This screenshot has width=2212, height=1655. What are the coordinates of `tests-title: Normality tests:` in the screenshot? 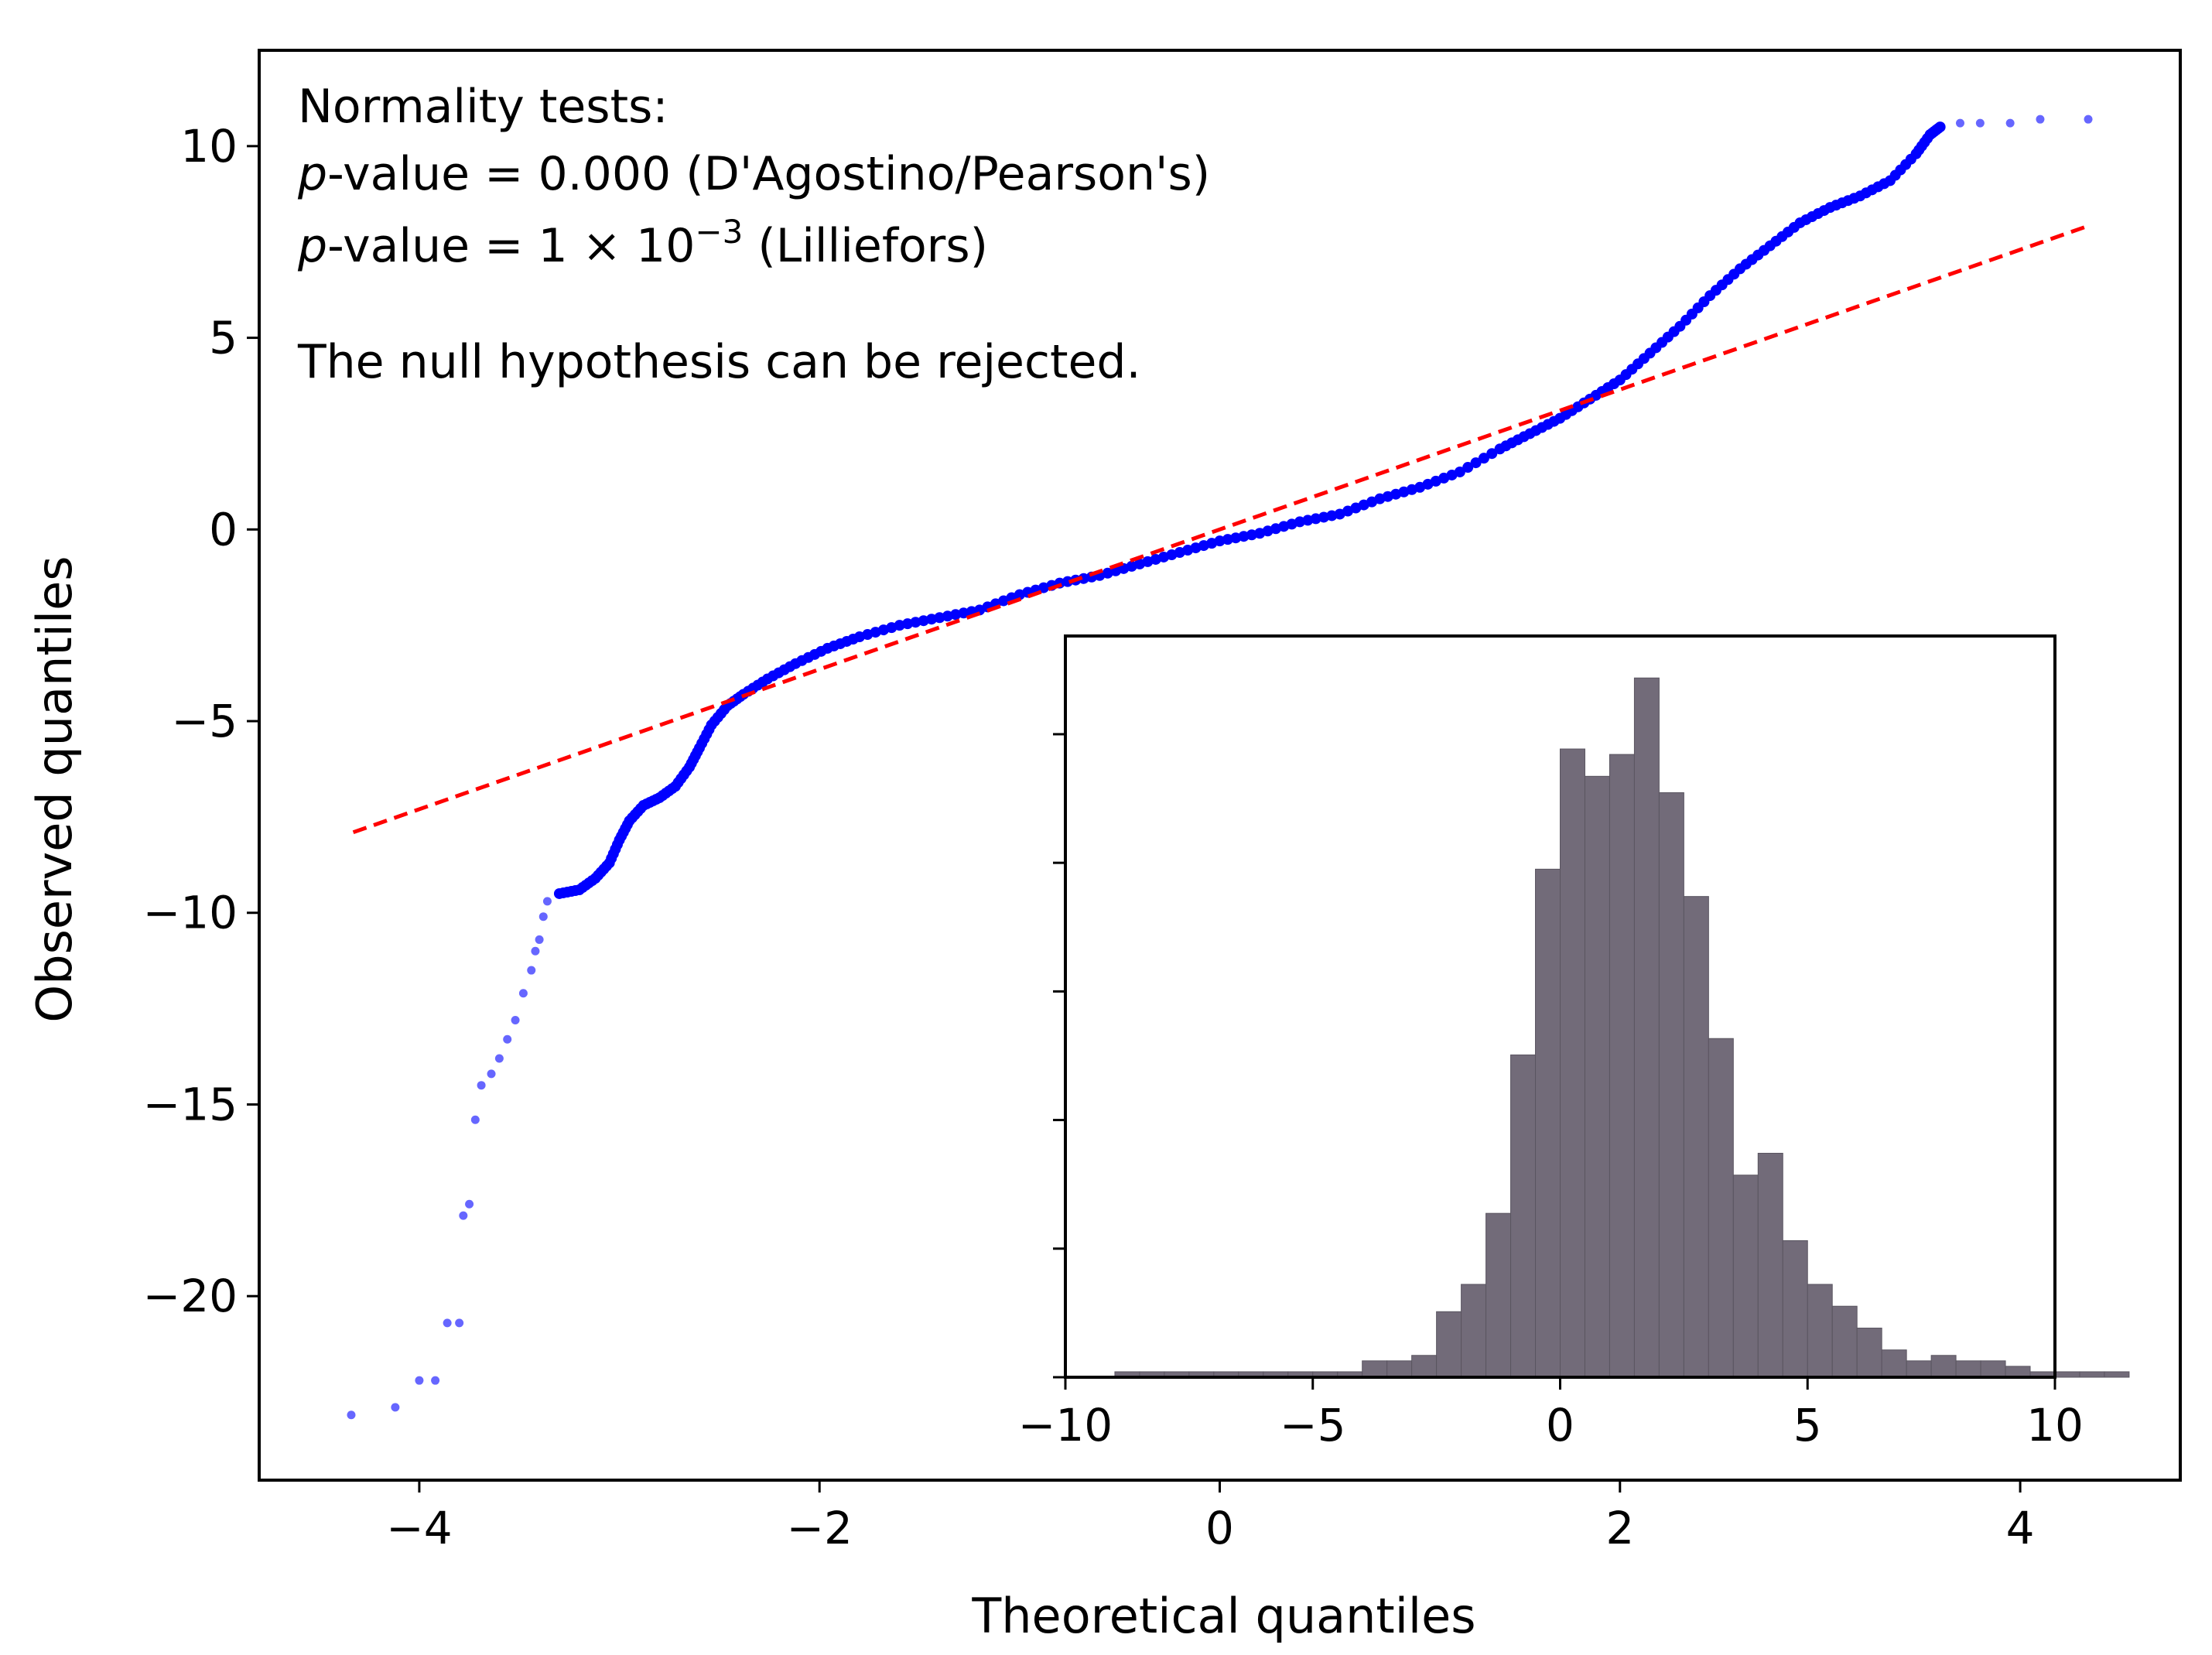 It's located at (483, 107).